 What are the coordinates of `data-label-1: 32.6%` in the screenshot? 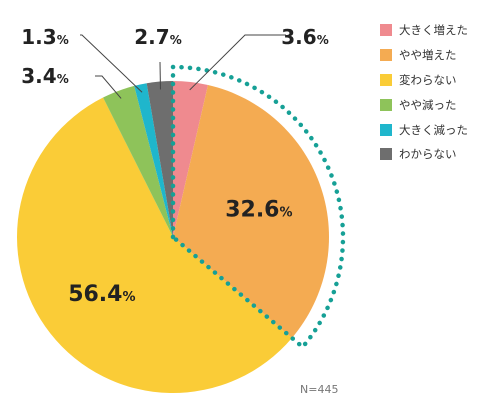 It's located at (258, 210).